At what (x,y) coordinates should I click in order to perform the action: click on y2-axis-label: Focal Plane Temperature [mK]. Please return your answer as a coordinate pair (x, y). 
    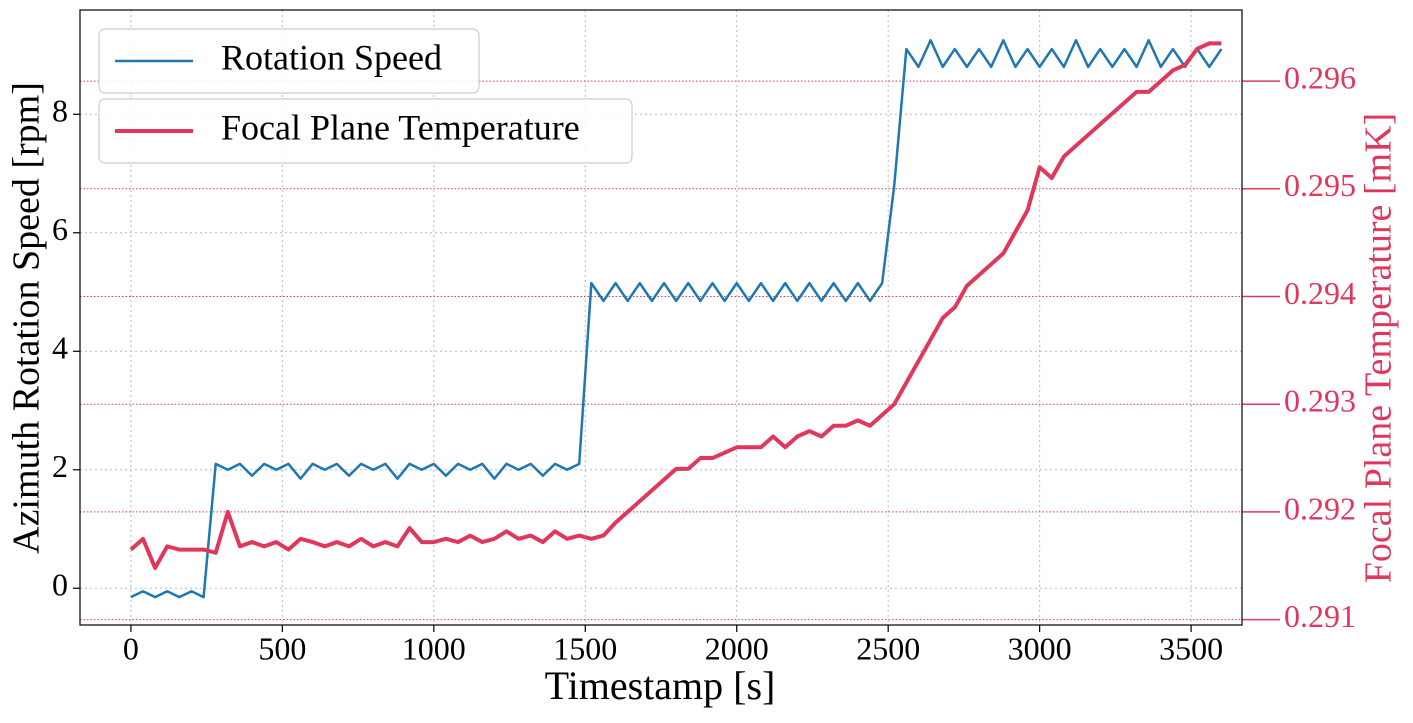
    Looking at the image, I should click on (1379, 348).